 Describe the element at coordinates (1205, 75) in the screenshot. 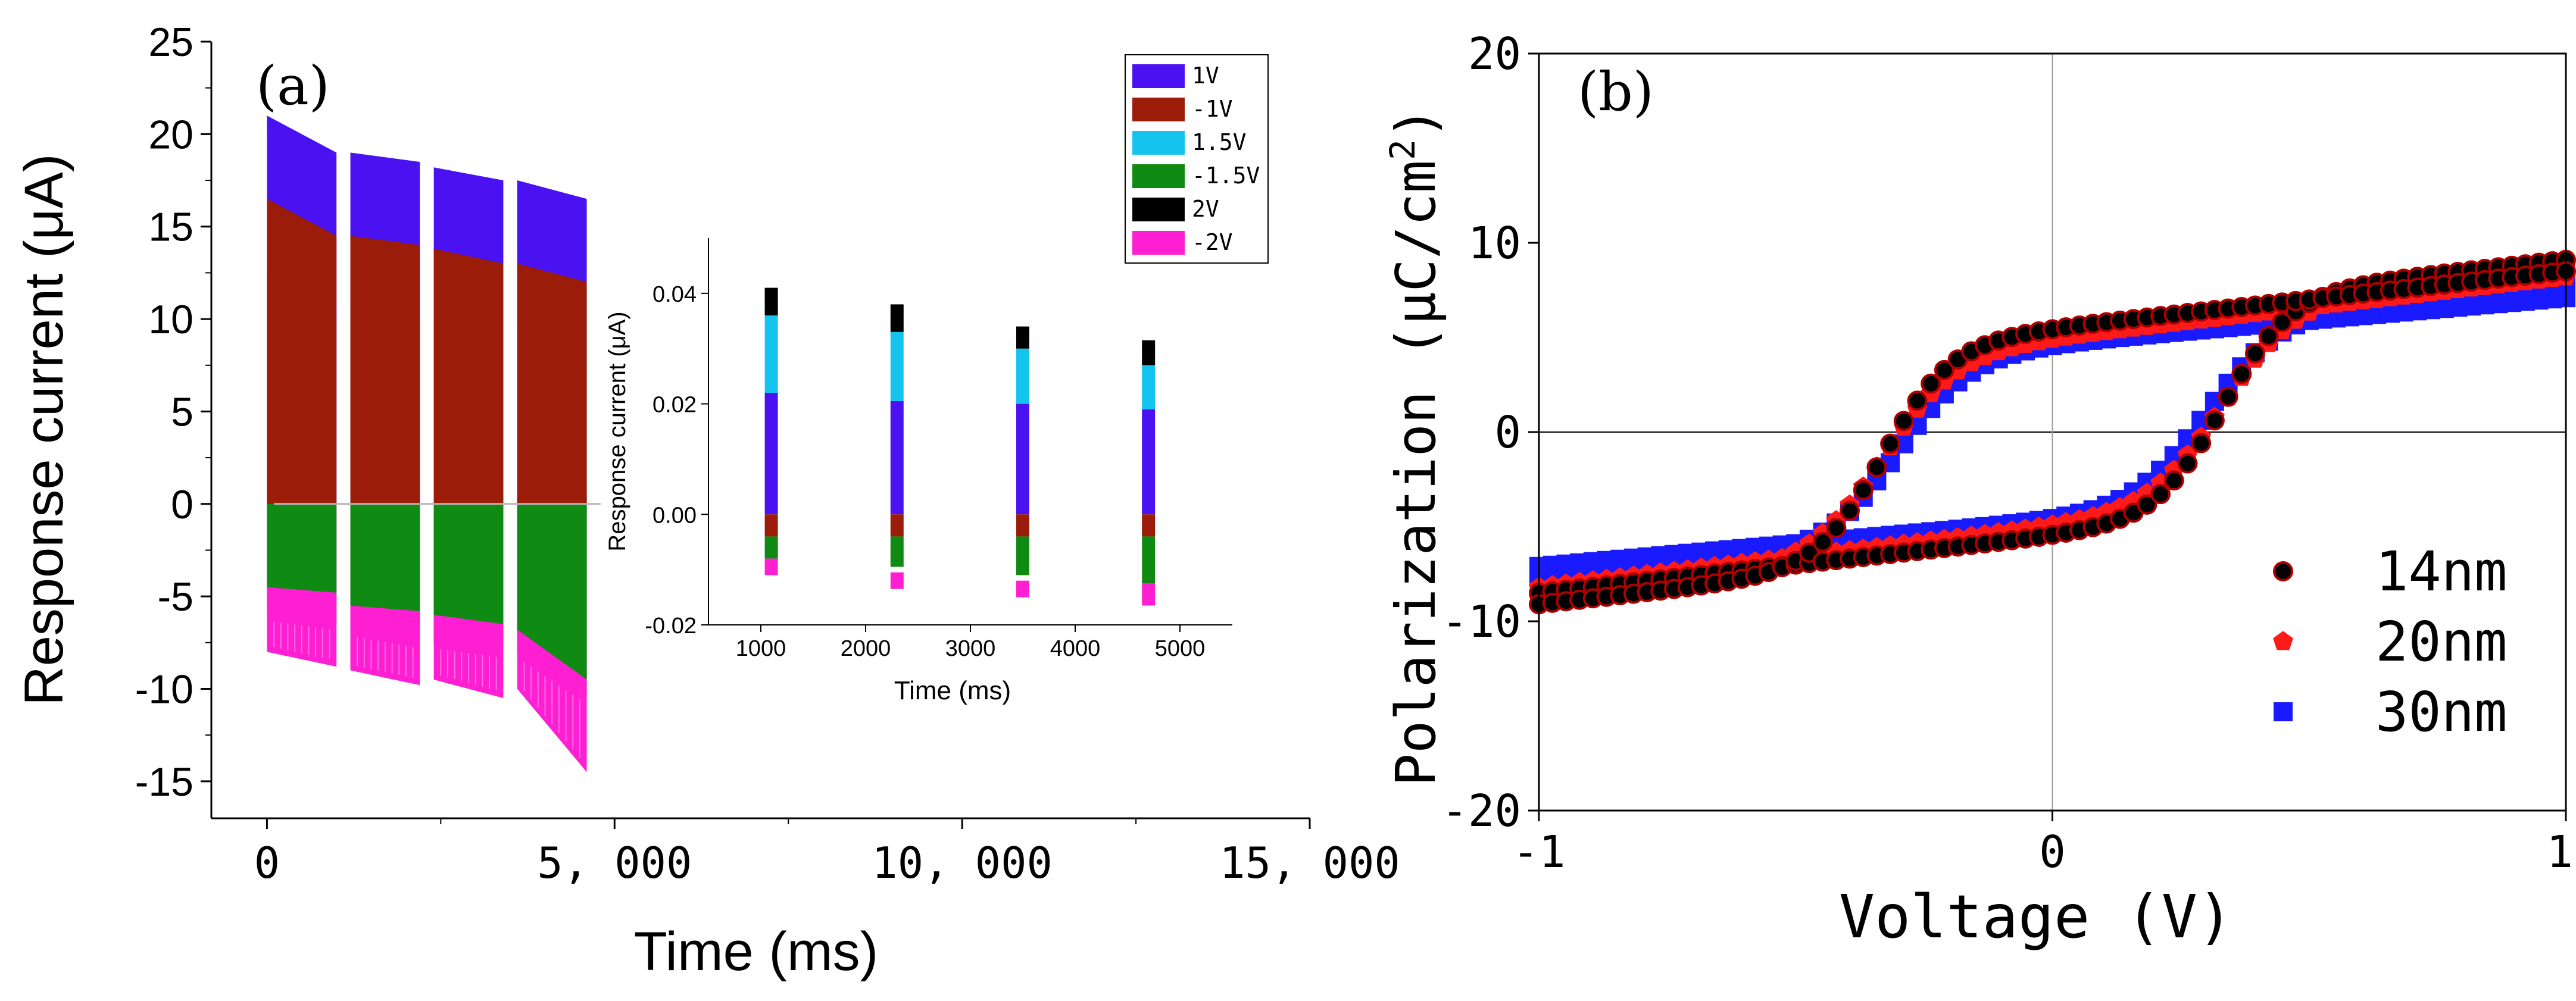

I see `legend-label: 1V` at that location.